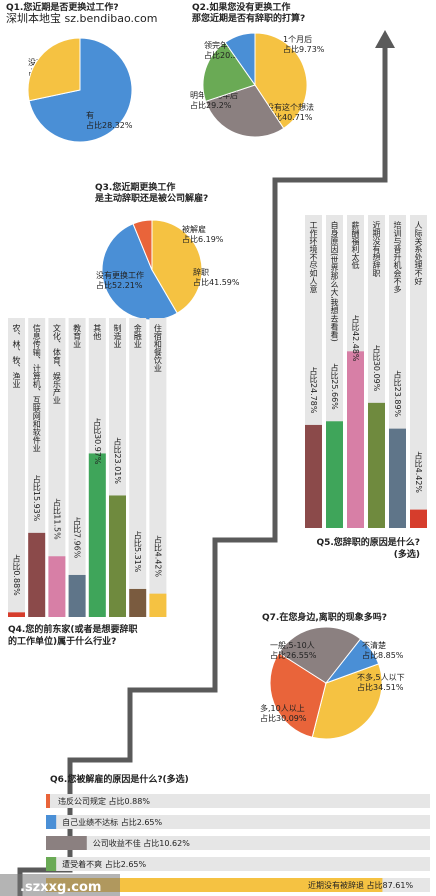  What do you see at coordinates (97, 441) in the screenshot?
I see `q4-bar-value: 占比30.97%` at bounding box center [97, 441].